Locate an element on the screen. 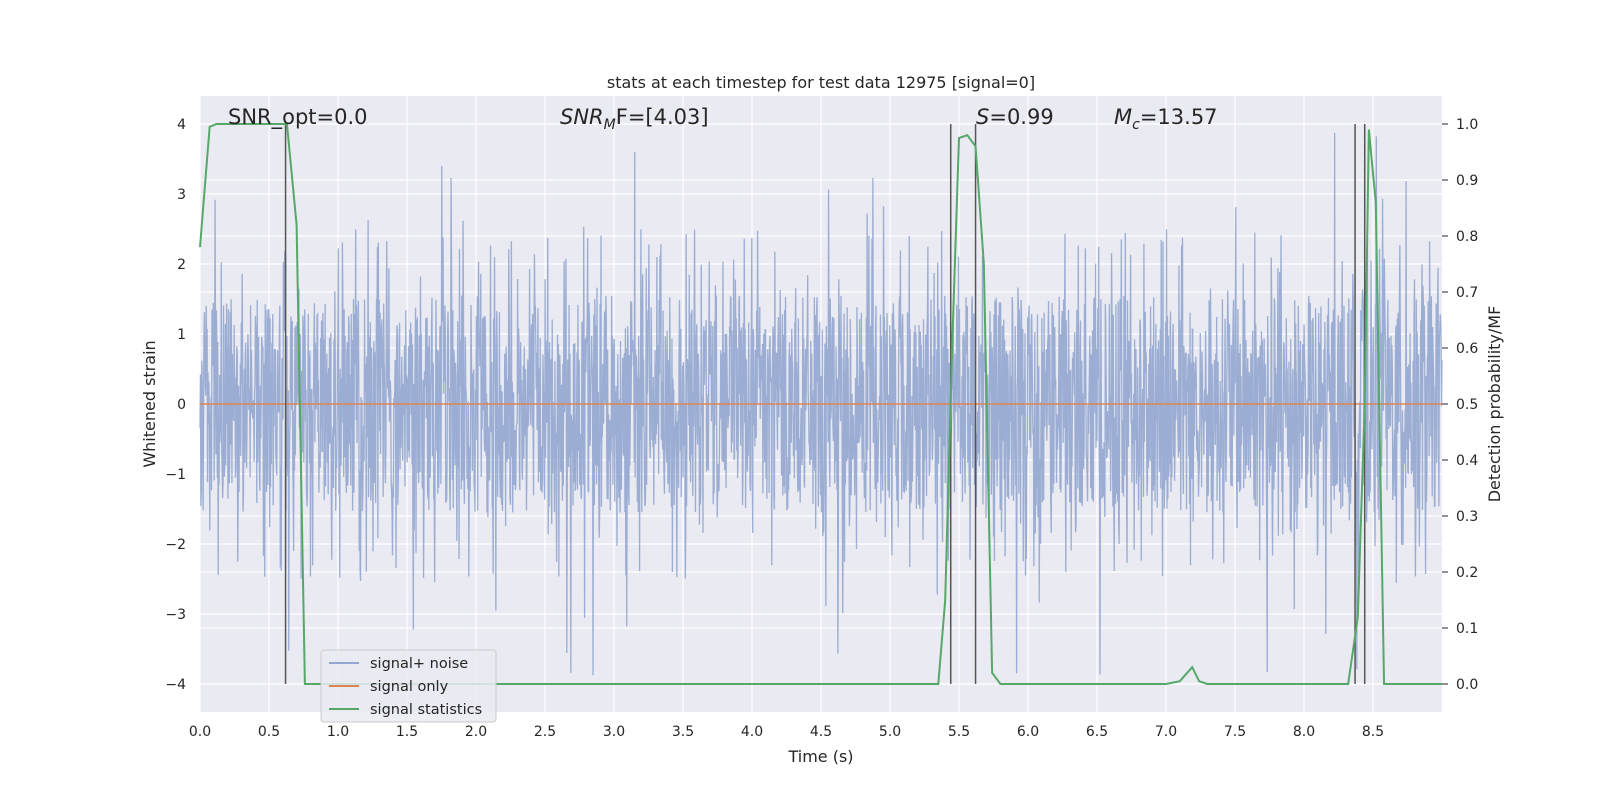  y-right-tick-label: 1.0 is located at coordinates (1467, 125).